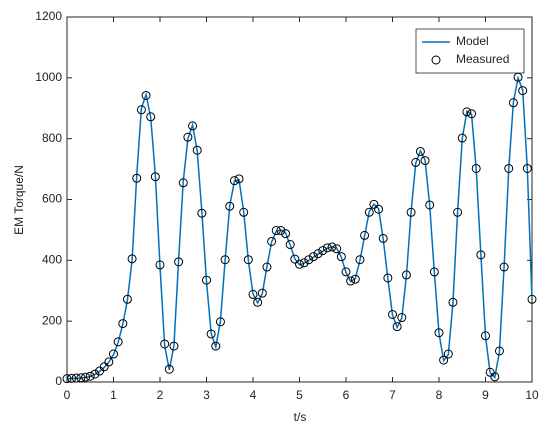 The height and width of the screenshot is (435, 550). I want to click on y-tick-label: 600, so click(52, 199).